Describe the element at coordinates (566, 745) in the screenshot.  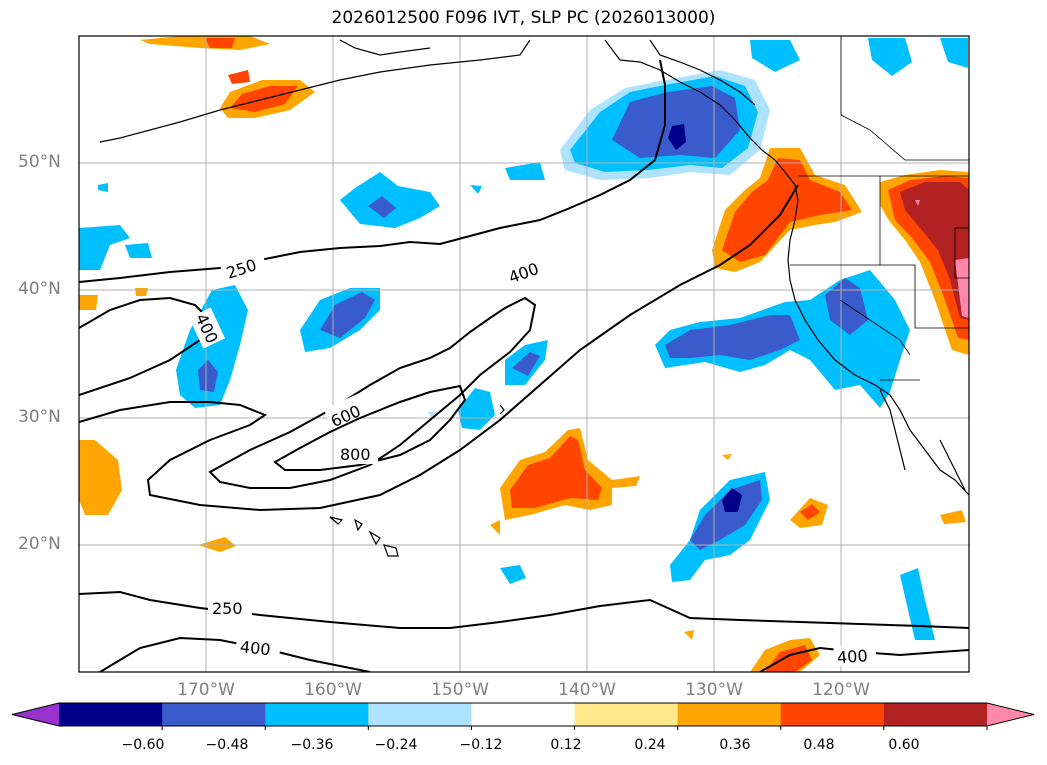
I see `colorbar-tick-label: 0.12` at that location.